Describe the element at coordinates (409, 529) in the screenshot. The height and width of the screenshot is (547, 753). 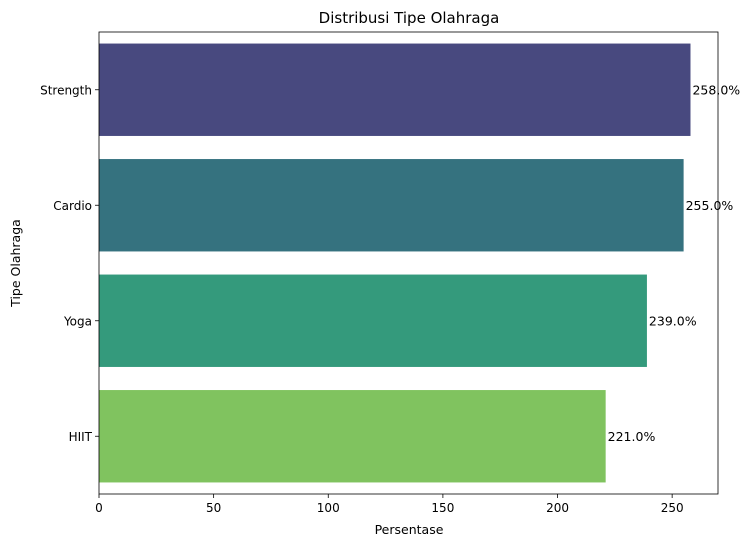
I see `x-axis-label: Persentase` at that location.